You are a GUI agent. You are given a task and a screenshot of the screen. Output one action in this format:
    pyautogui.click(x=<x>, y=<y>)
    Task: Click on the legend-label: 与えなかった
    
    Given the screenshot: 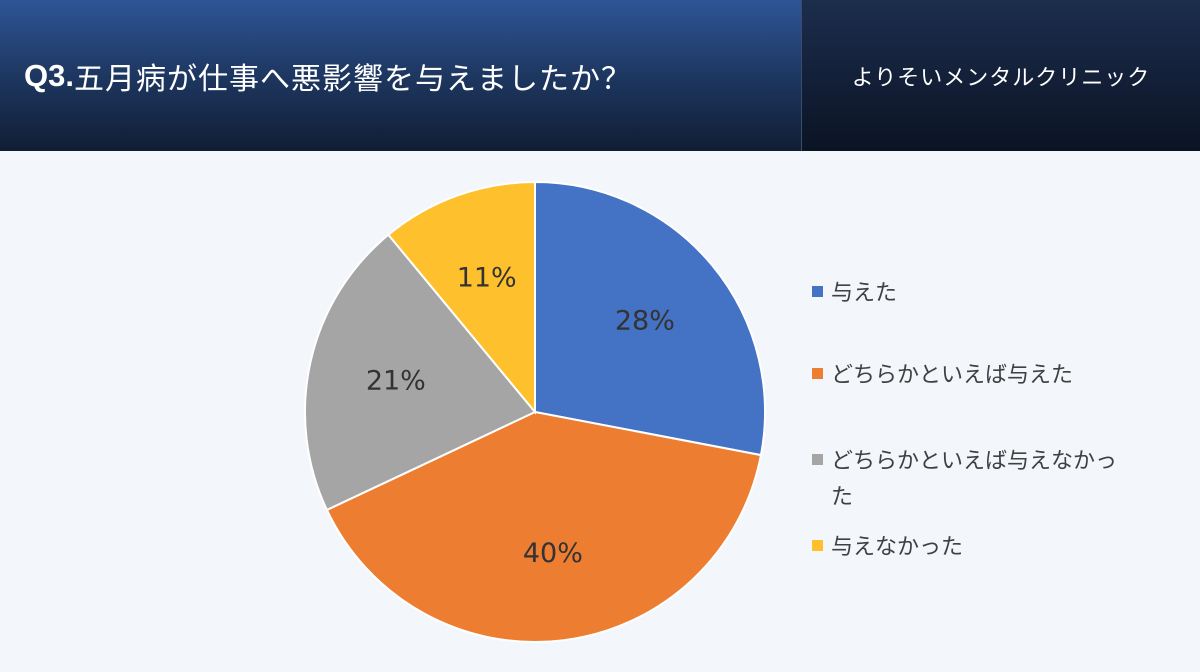 What is the action you would take?
    pyautogui.click(x=897, y=547)
    